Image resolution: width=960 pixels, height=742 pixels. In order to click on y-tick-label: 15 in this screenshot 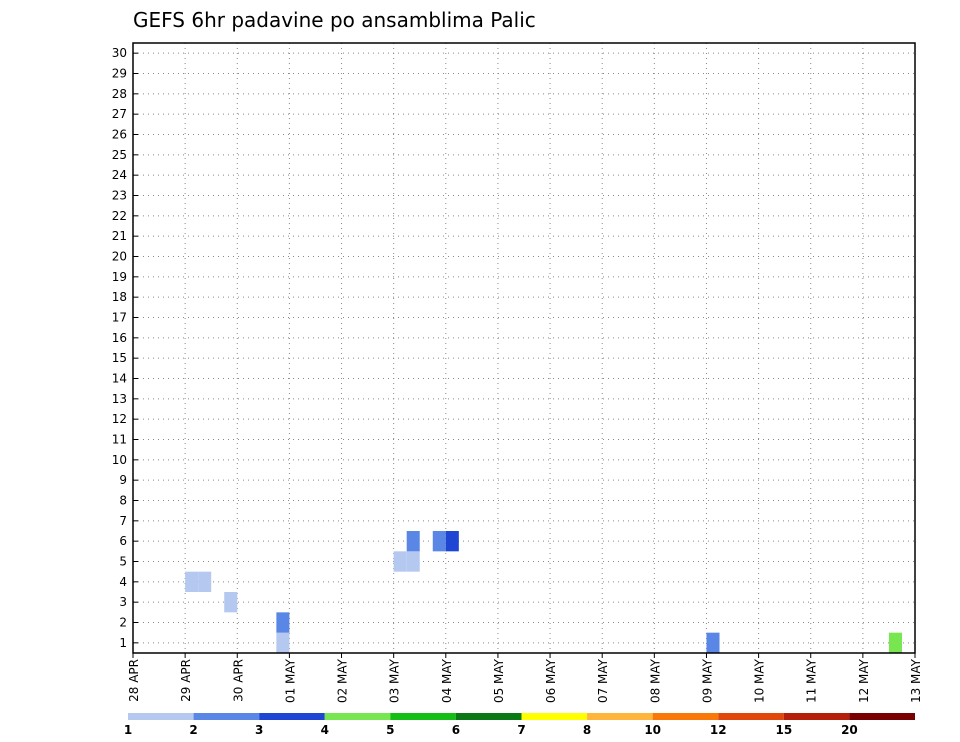, I will do `click(119, 358)`.